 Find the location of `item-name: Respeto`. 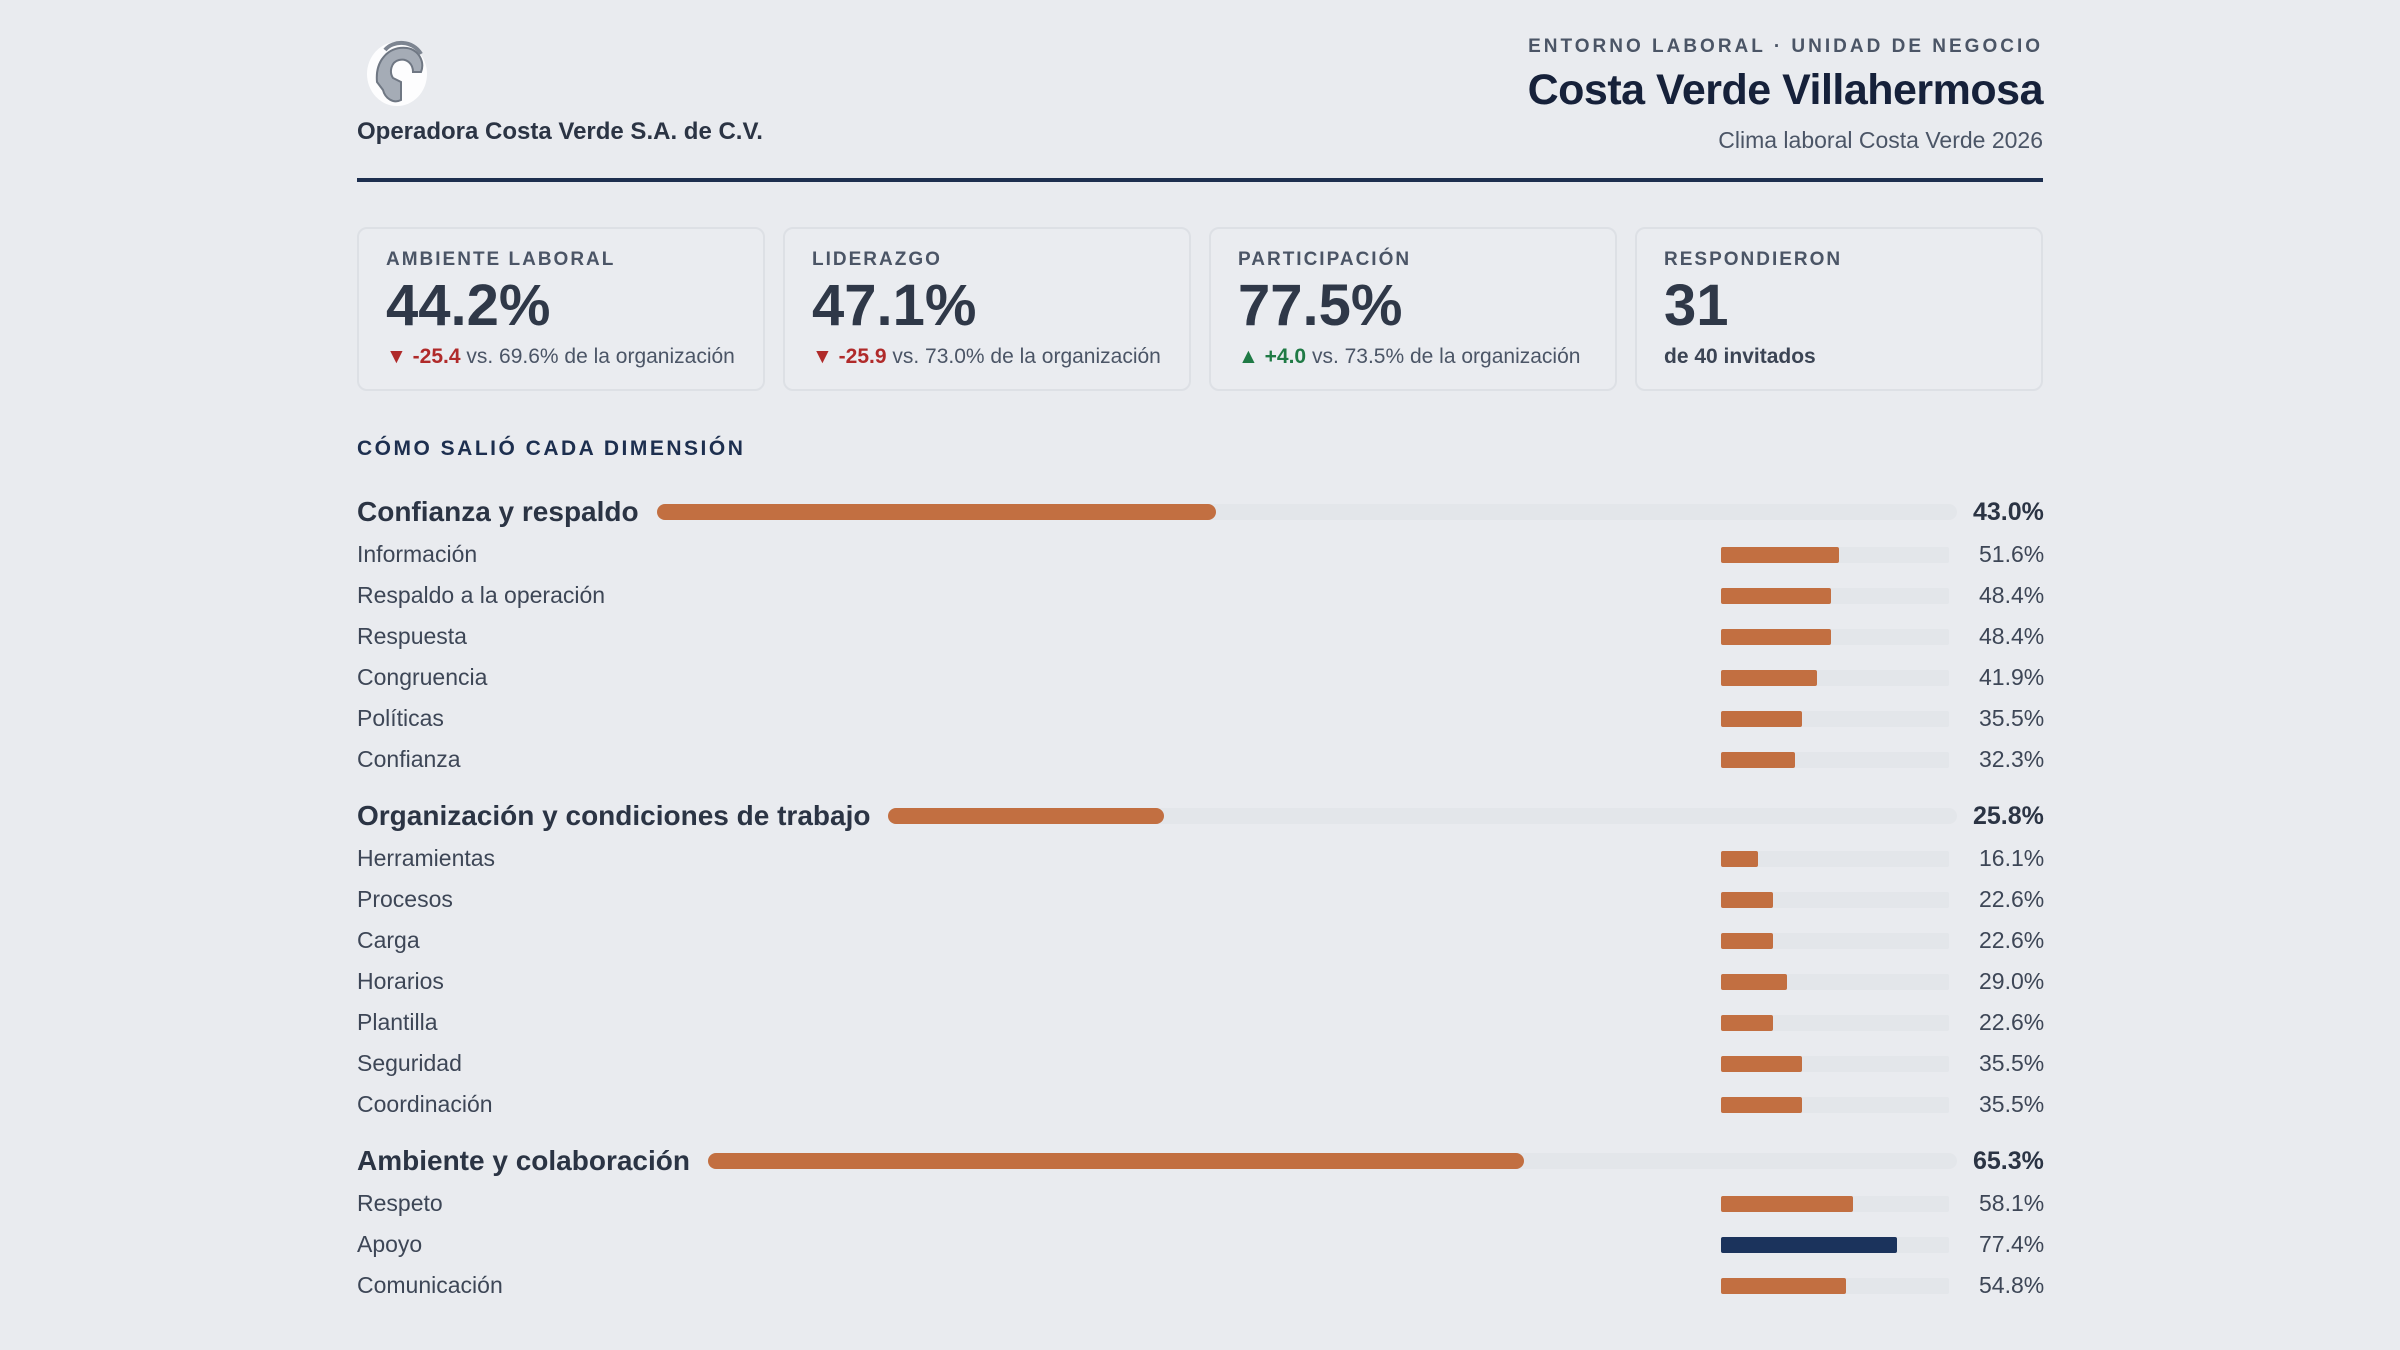

item-name: Respeto is located at coordinates (400, 1203).